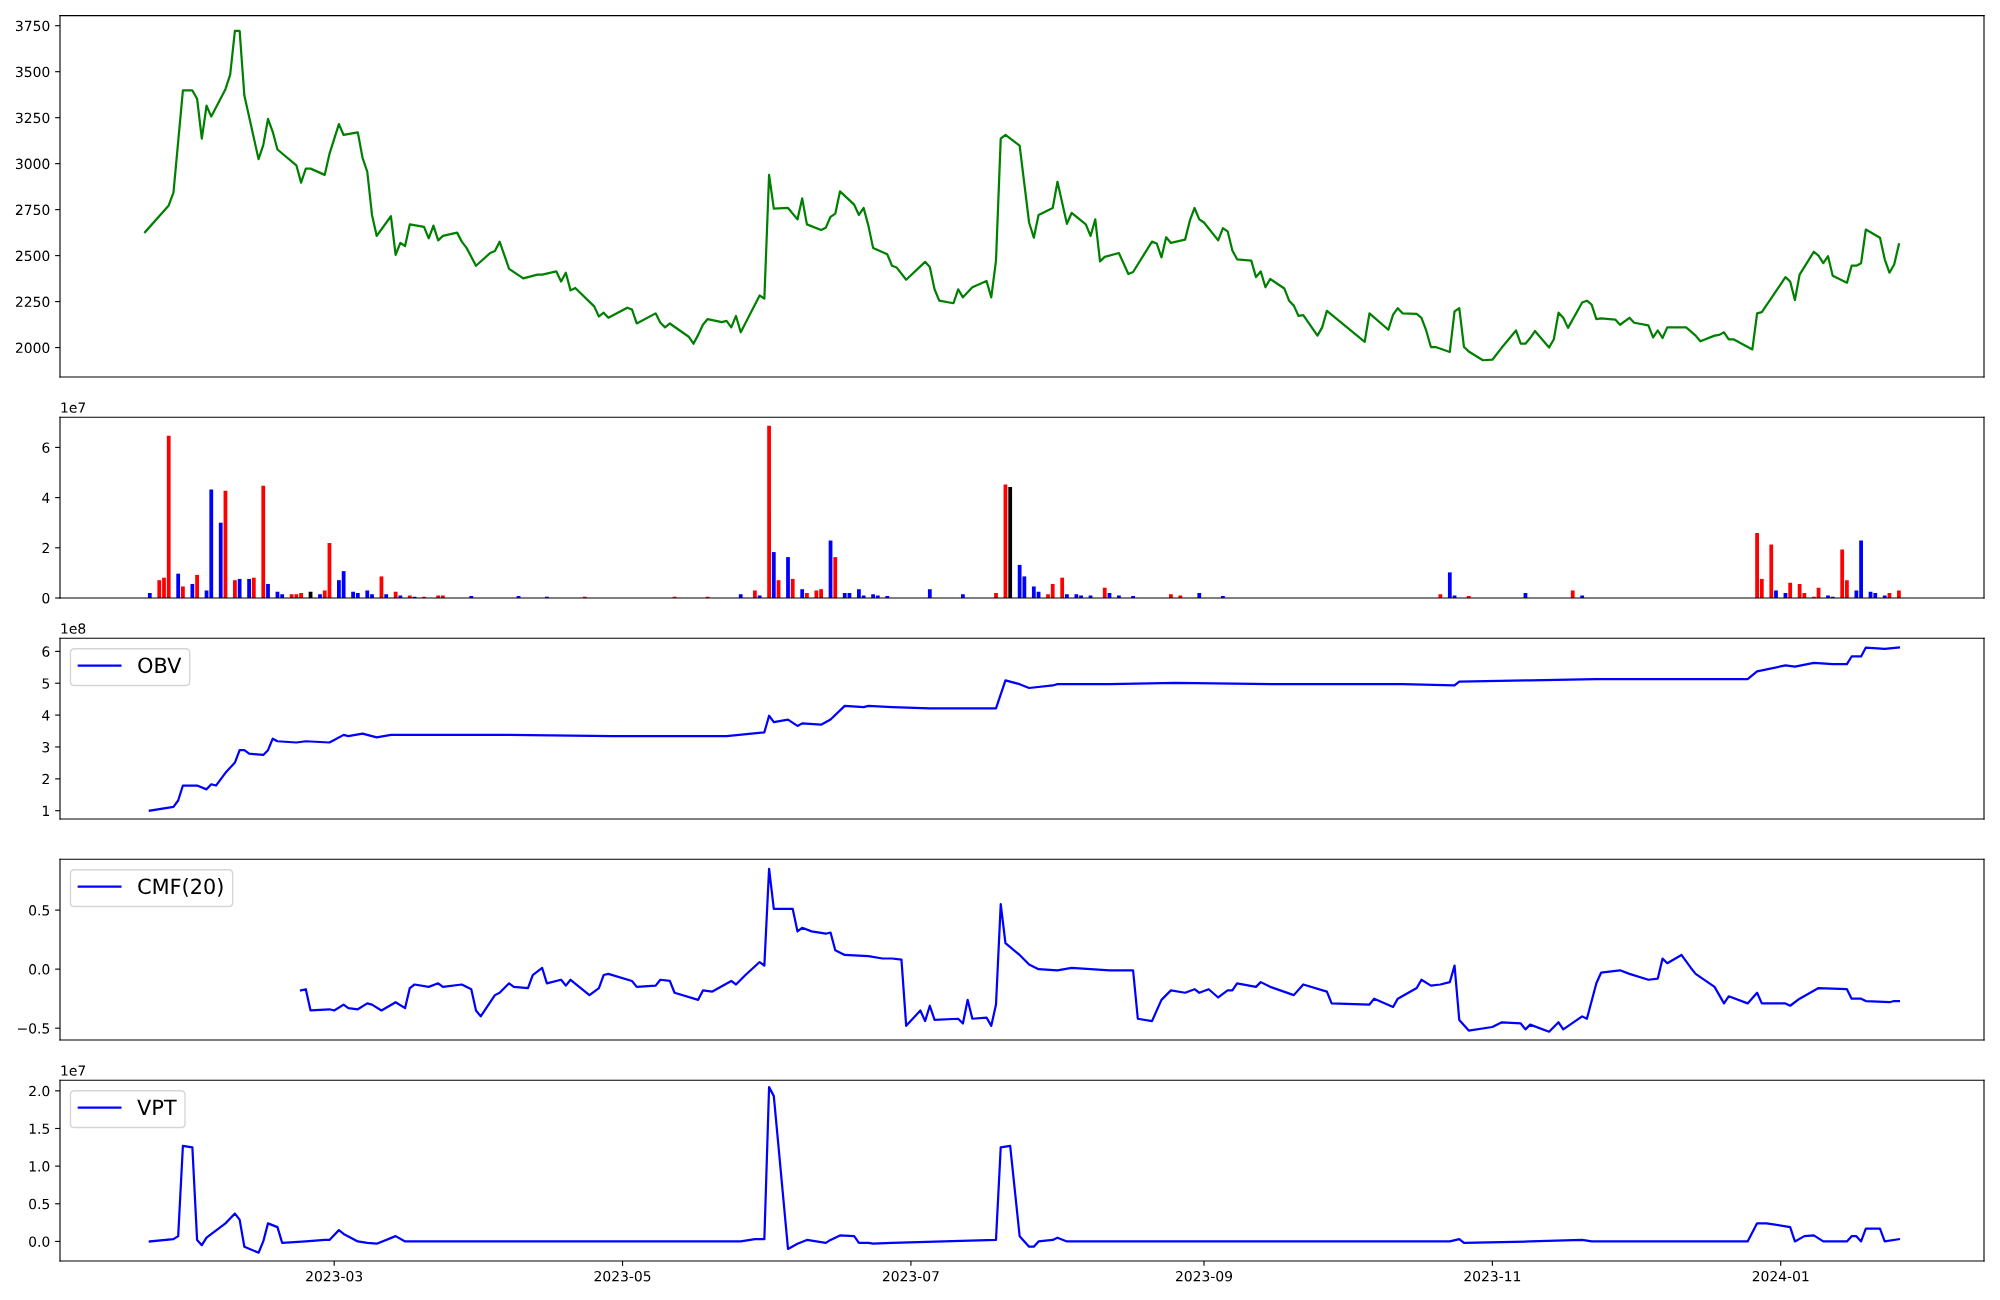 The width and height of the screenshot is (2000, 1300). What do you see at coordinates (39, 1128) in the screenshot?
I see `y-tick-label: 1.5` at bounding box center [39, 1128].